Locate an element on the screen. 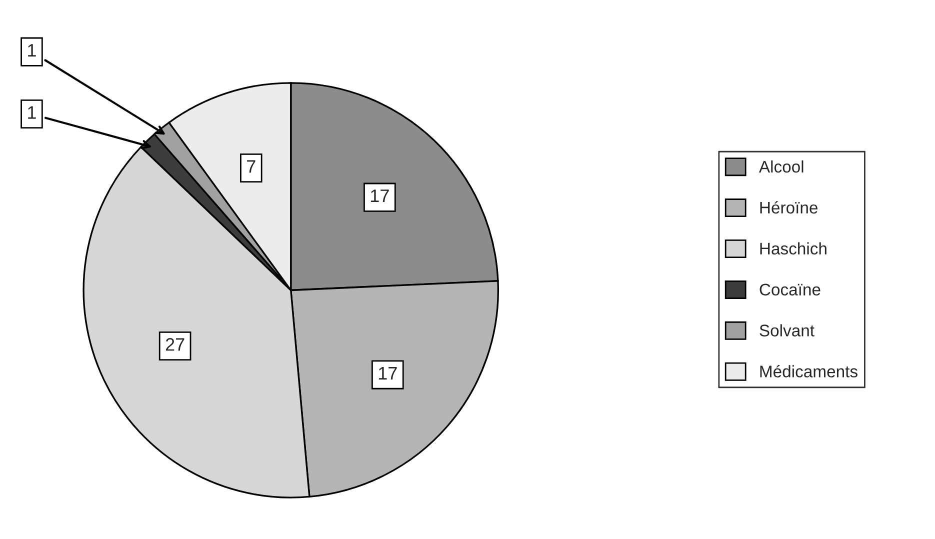 This screenshot has width=935, height=539. legend-label: Alcool is located at coordinates (781, 166).